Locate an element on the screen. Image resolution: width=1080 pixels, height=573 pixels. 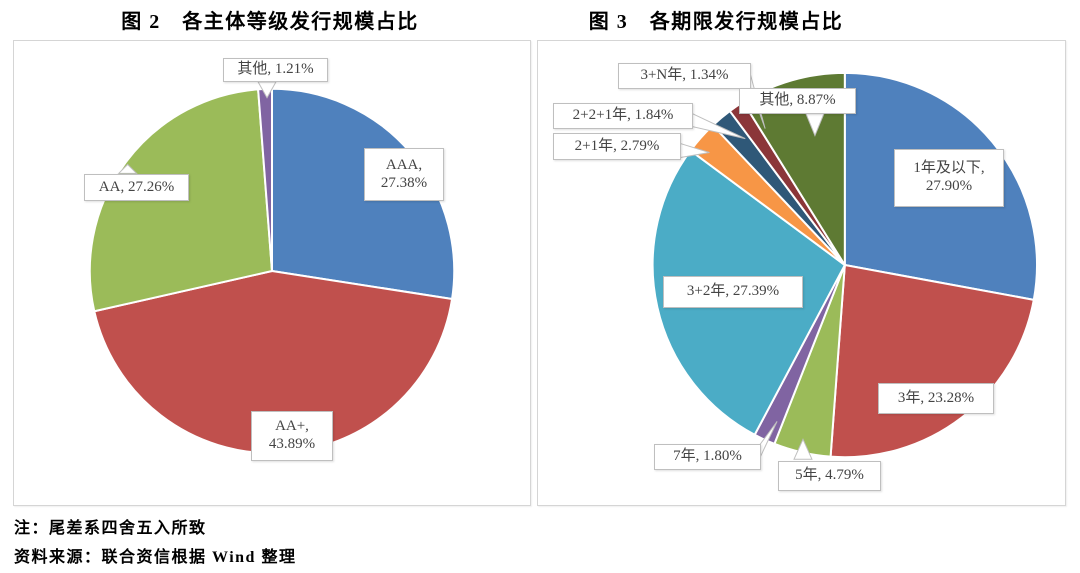
data-label-line: AA, 27.26% is located at coordinates (136, 186).